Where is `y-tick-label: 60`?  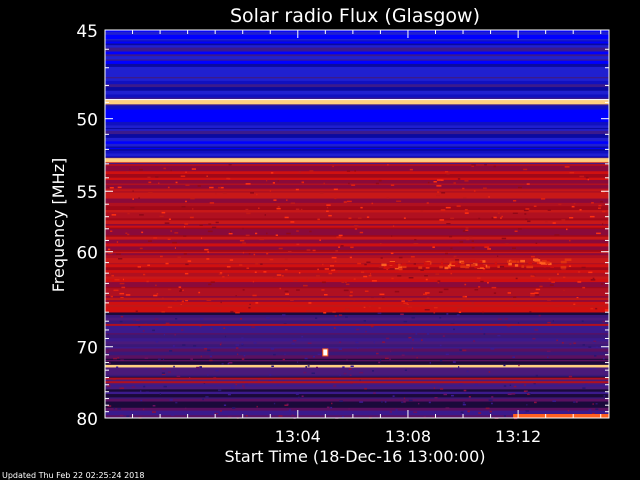
y-tick-label: 60 is located at coordinates (87, 254).